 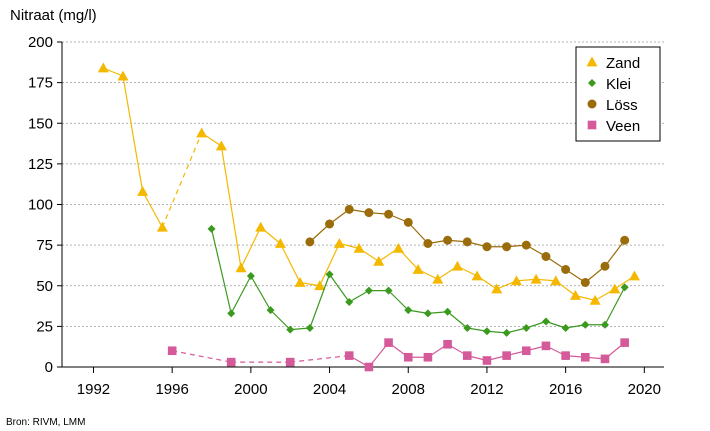 I want to click on legend-entry: Zand, so click(x=613, y=63).